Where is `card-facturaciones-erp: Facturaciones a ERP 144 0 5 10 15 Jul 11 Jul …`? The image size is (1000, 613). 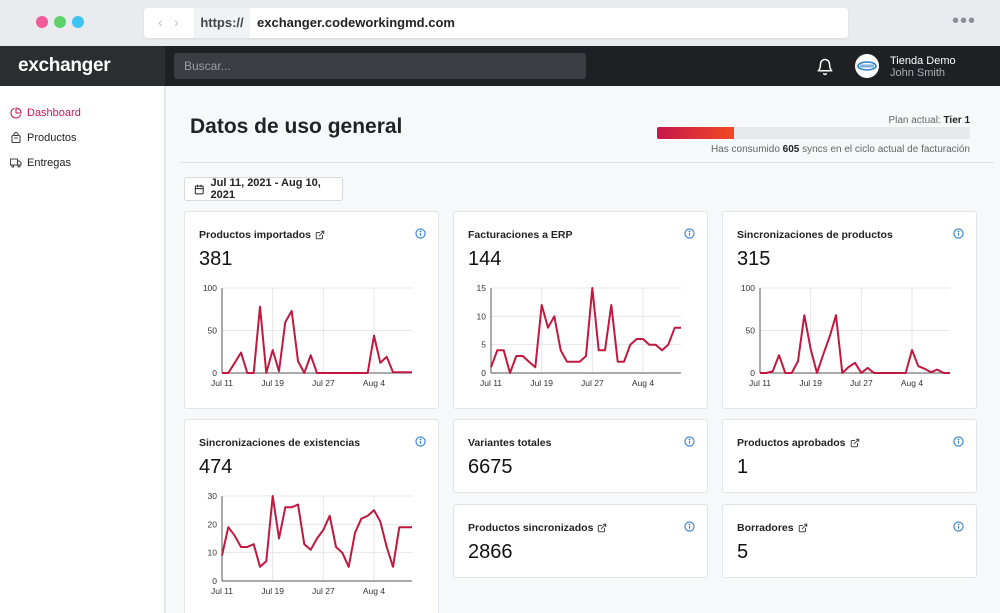
card-facturaciones-erp: Facturaciones a ERP 144 0 5 10 15 Jul 11 Jul … is located at coordinates (580, 310).